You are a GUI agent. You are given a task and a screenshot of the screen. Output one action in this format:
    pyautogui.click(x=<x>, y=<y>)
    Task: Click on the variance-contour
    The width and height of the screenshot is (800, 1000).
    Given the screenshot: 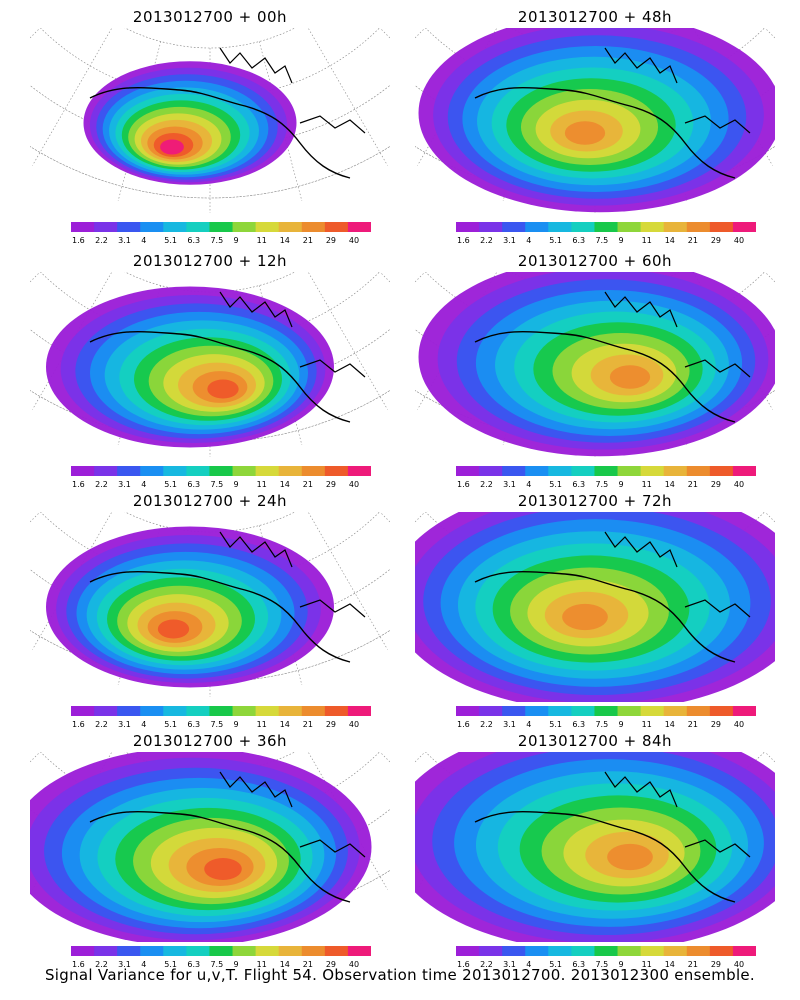 What is the action you would take?
    pyautogui.click(x=630, y=857)
    